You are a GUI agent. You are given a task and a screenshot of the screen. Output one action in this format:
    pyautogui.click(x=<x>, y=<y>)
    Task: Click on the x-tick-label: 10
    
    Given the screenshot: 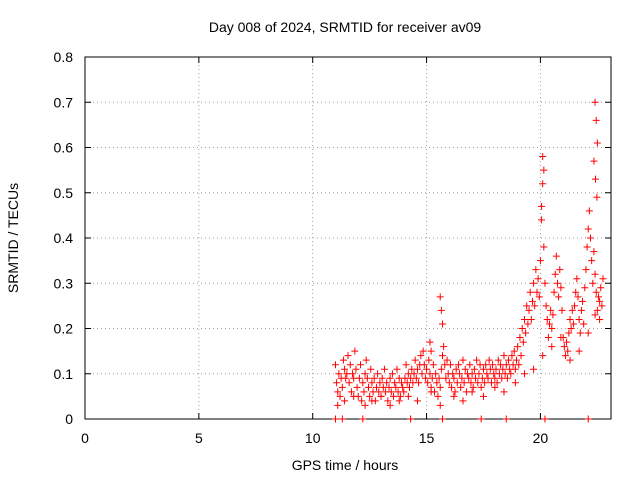 What is the action you would take?
    pyautogui.click(x=313, y=438)
    